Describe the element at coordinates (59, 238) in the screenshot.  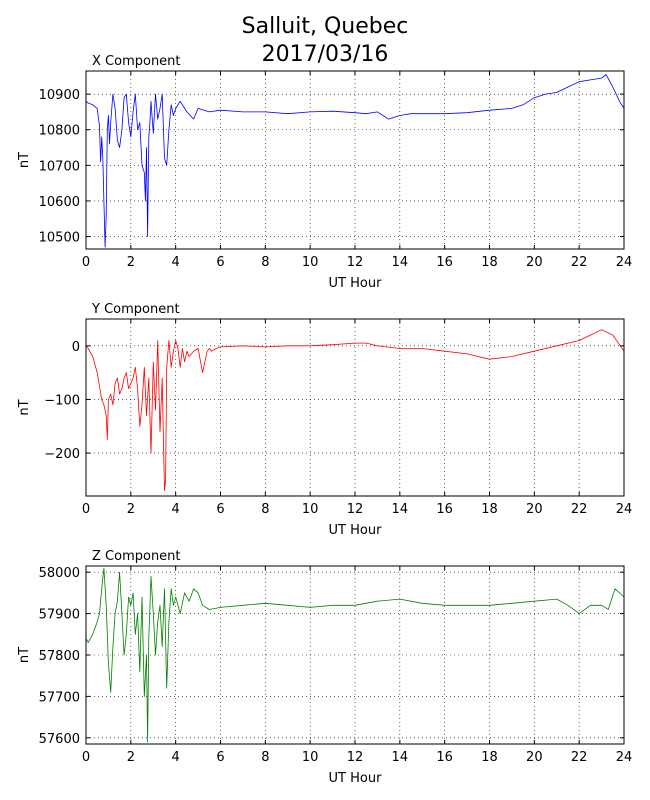
I see `y-tick-label: 10500` at that location.